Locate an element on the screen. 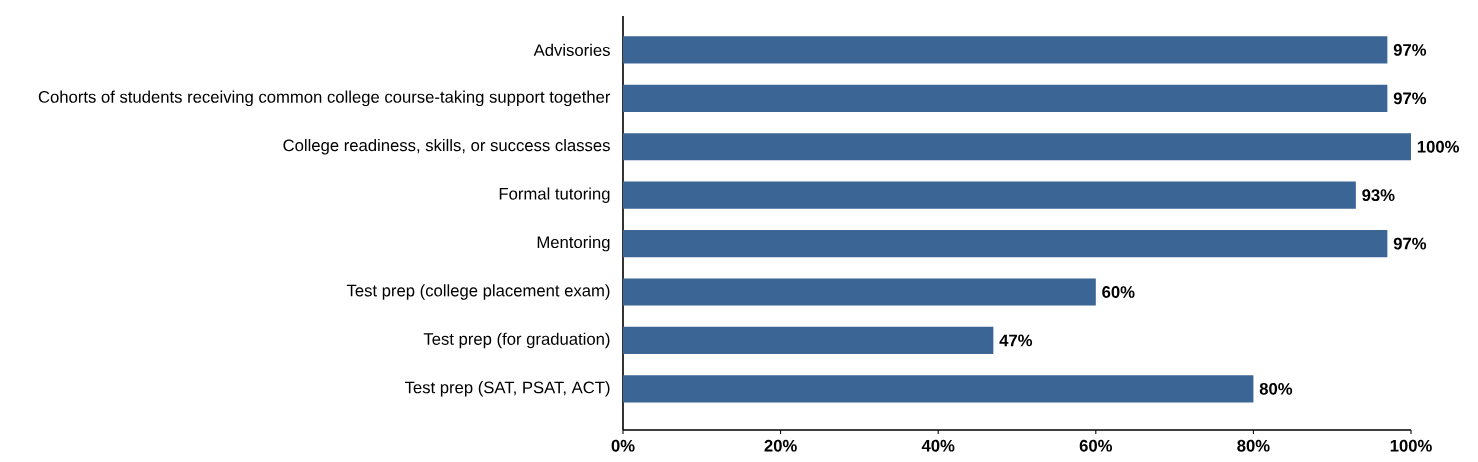 The height and width of the screenshot is (462, 1478). y-tick-label: Advisories is located at coordinates (571, 50).